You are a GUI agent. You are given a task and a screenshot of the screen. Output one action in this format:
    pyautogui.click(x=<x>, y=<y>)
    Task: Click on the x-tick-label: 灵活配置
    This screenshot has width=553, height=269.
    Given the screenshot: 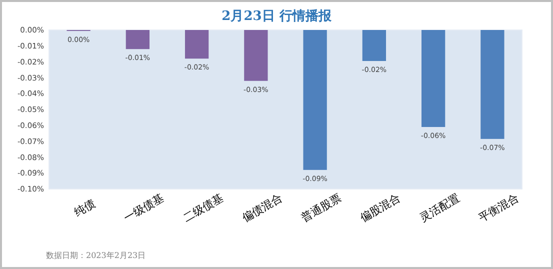 What is the action you would take?
    pyautogui.click(x=439, y=208)
    